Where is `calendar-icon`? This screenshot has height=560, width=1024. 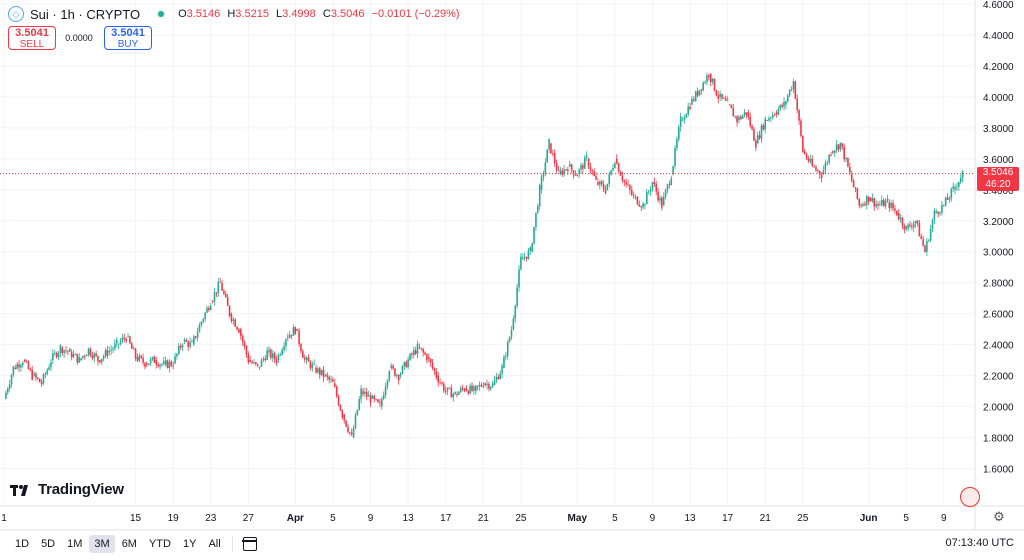 calendar-icon is located at coordinates (250, 544).